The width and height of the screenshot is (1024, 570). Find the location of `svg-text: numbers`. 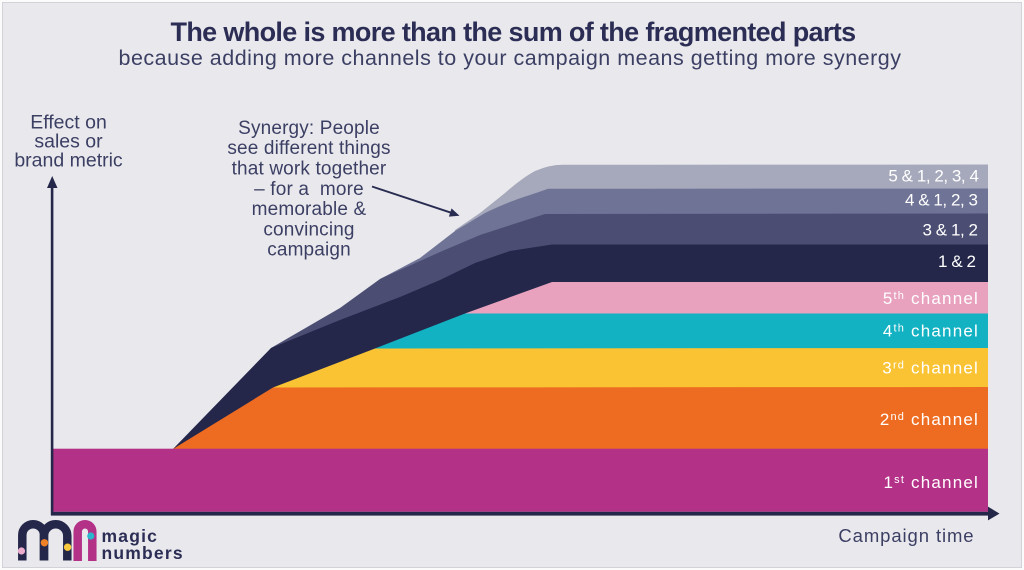

svg-text: numbers is located at coordinates (143, 553).